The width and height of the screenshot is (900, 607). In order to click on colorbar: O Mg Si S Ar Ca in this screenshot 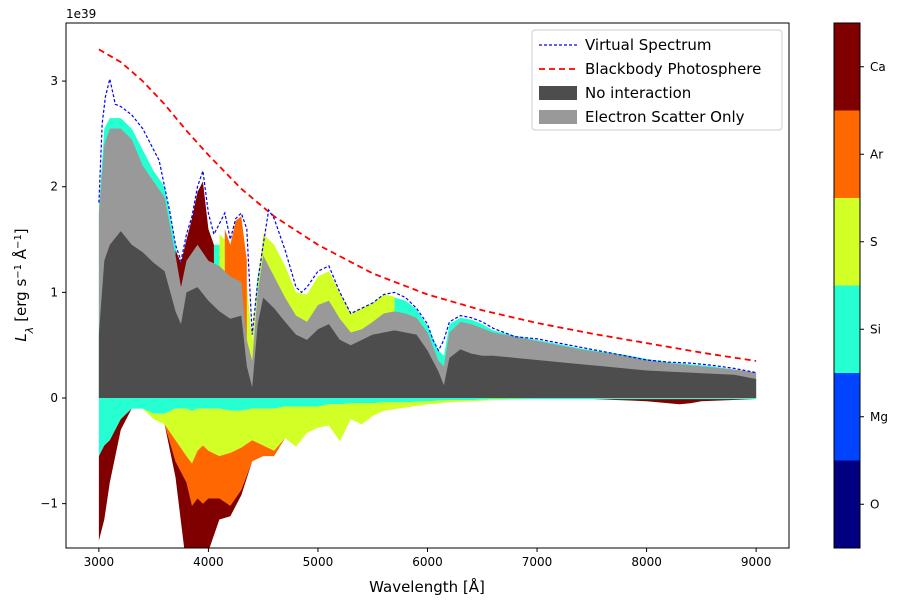, I will do `click(860, 285)`.